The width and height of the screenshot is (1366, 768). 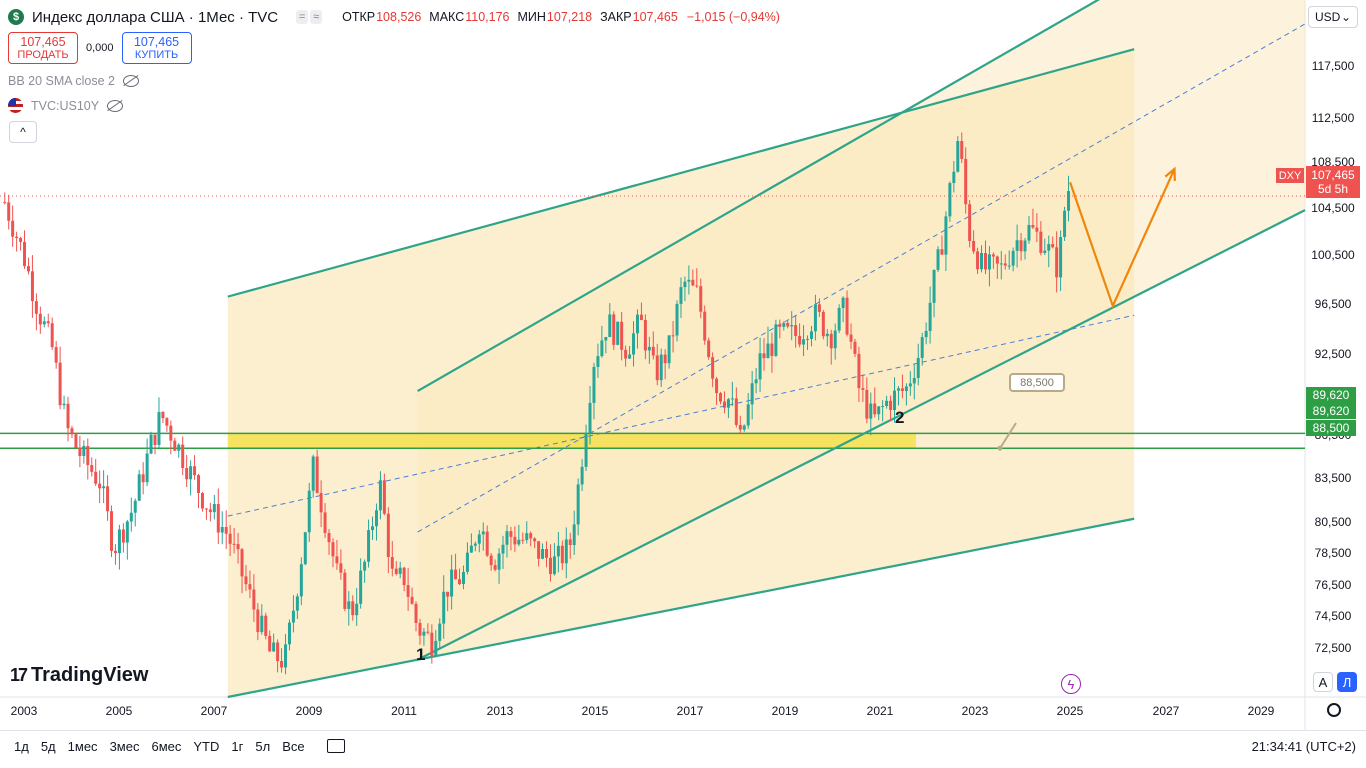 I want to click on timeframe-1m: 1мес, so click(x=82, y=746).